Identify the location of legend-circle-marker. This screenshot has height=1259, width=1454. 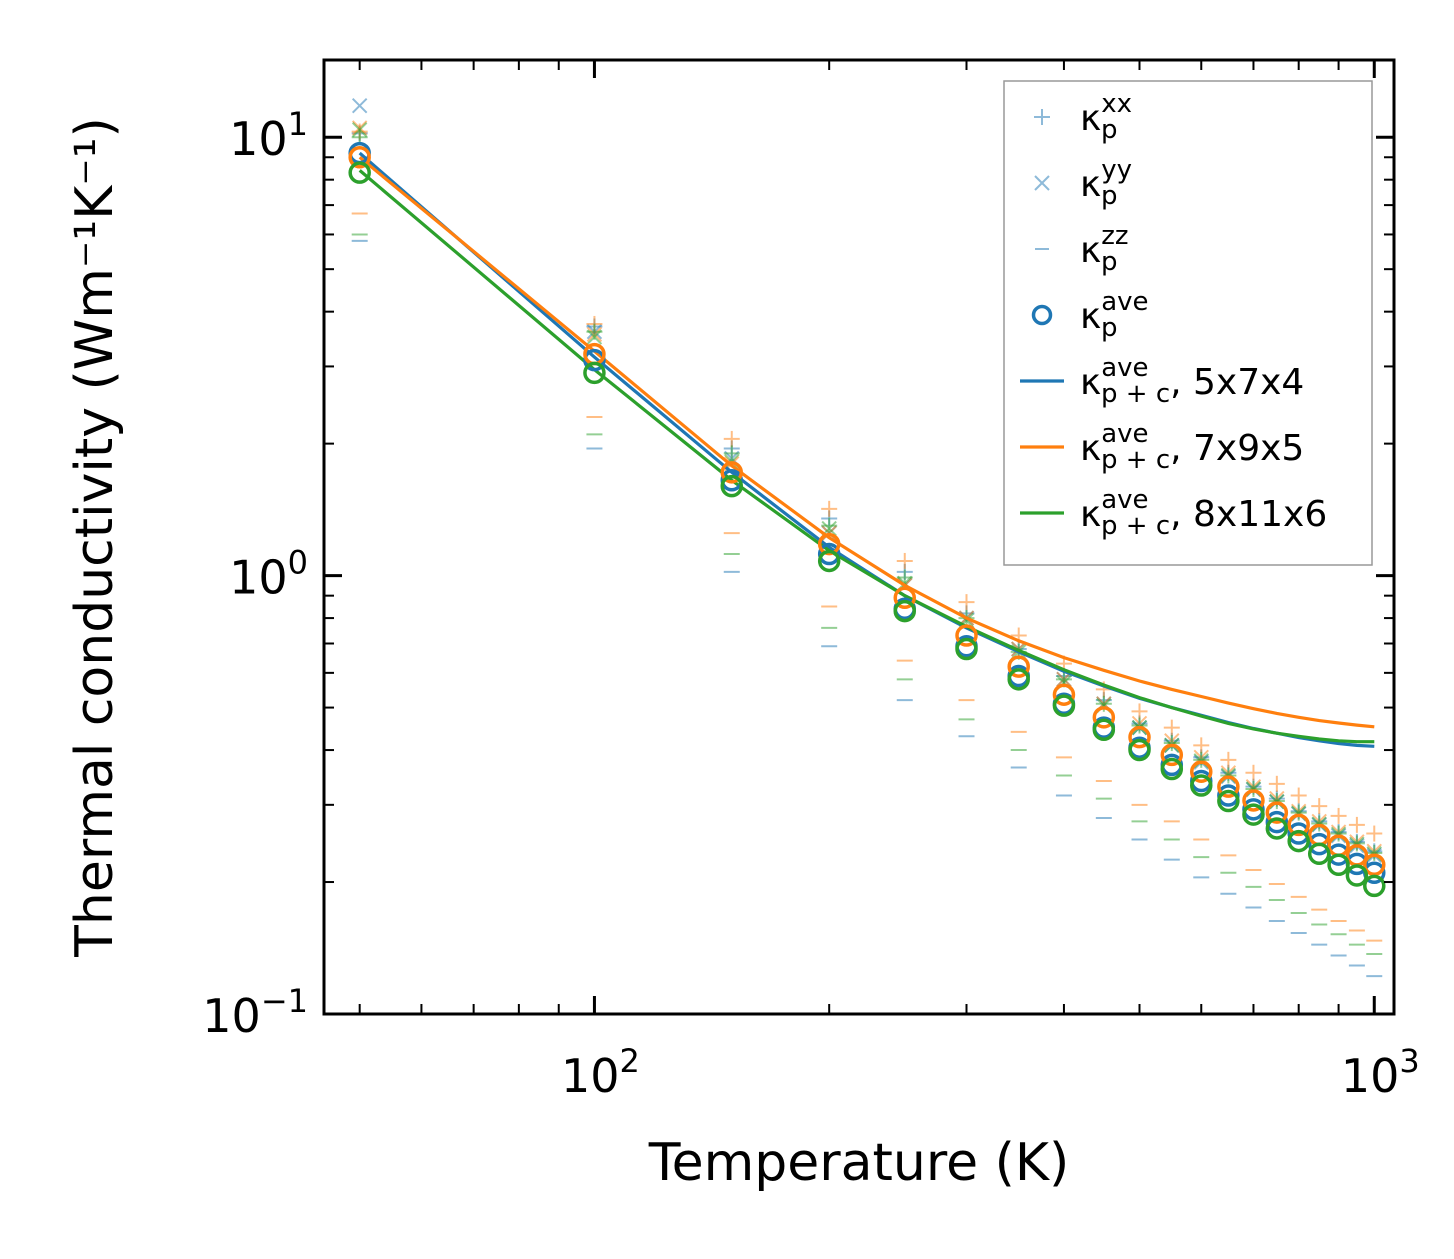
(1042, 315).